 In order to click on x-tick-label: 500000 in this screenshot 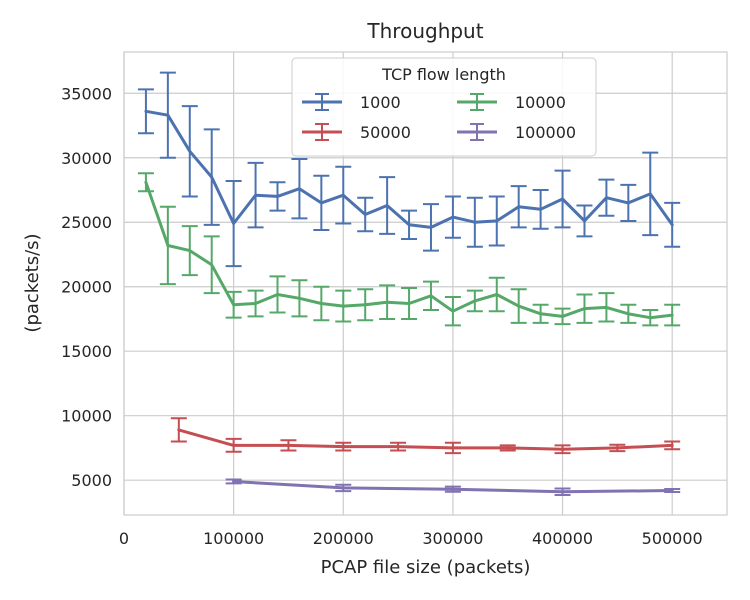, I will do `click(672, 538)`.